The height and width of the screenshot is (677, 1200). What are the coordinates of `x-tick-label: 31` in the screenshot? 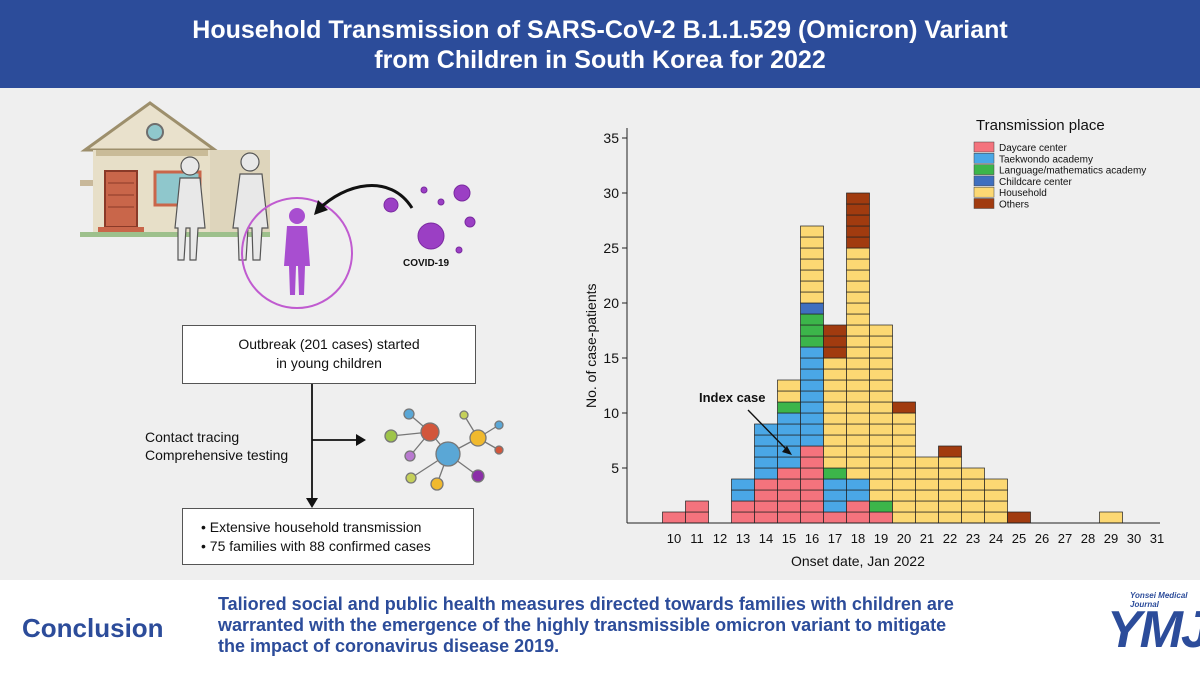 It's located at (1157, 538).